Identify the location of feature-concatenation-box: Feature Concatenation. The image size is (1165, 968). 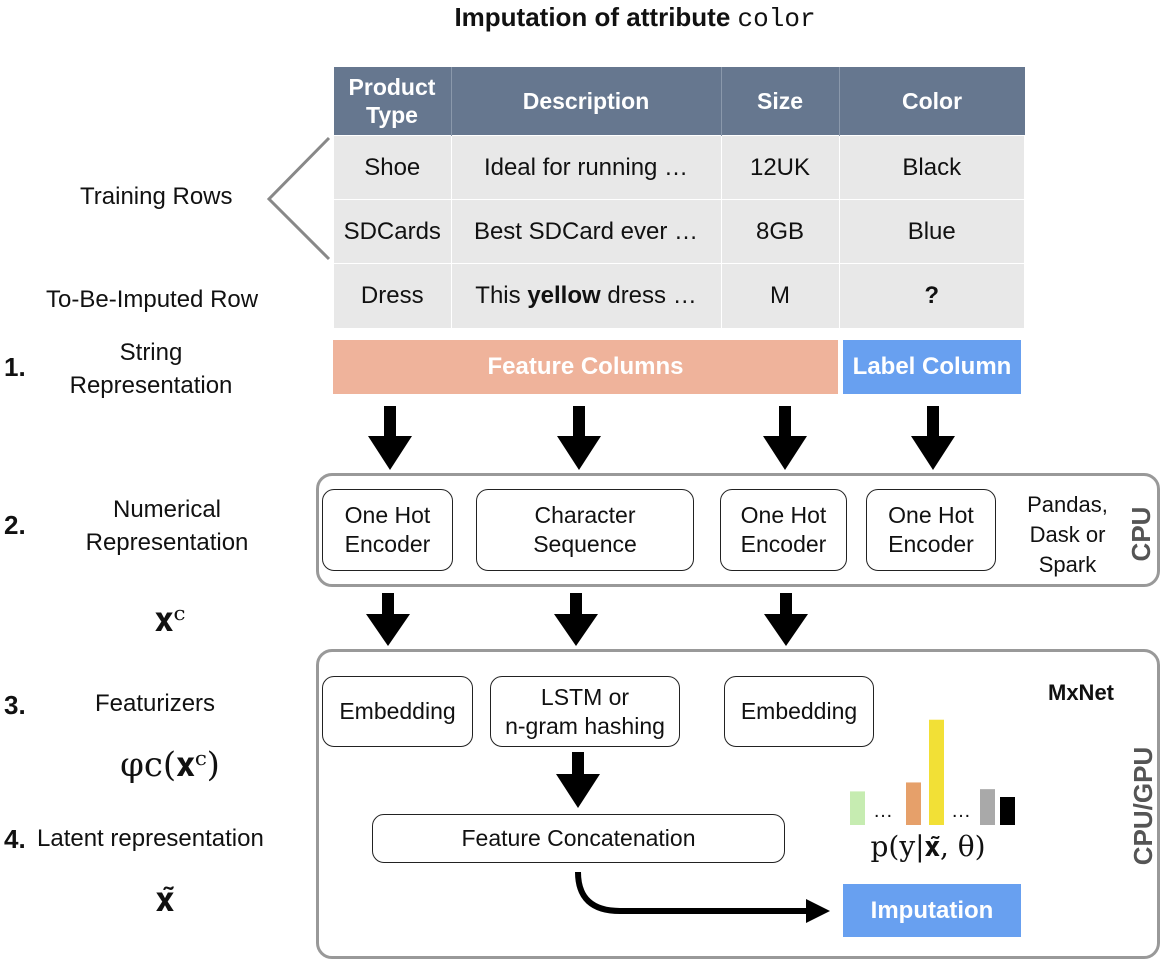
(578, 838).